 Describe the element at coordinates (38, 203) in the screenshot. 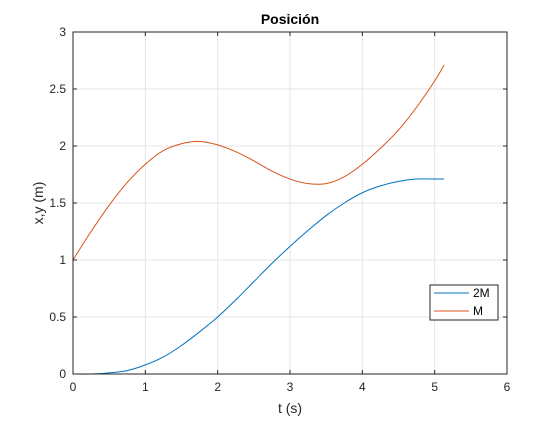

I see `y-axis-label: x,y (m)` at that location.